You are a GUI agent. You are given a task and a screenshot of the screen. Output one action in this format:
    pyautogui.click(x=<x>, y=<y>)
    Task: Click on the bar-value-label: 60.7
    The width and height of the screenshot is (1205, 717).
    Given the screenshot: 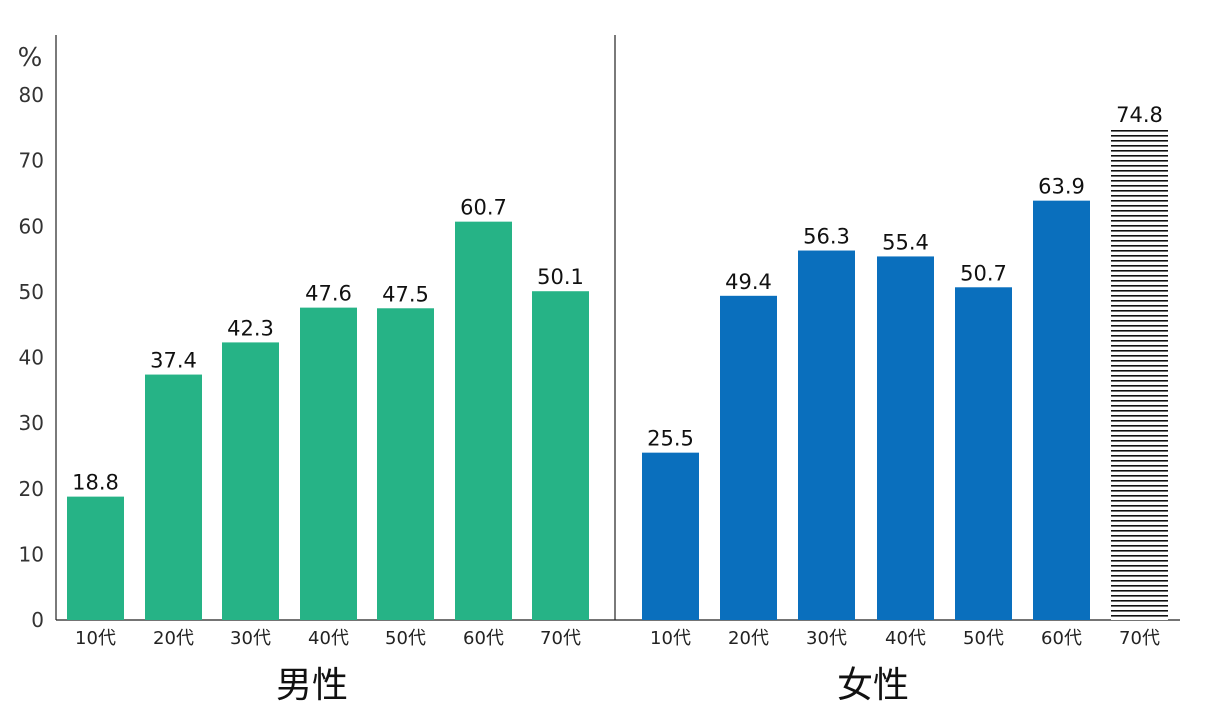 What is the action you would take?
    pyautogui.click(x=483, y=208)
    